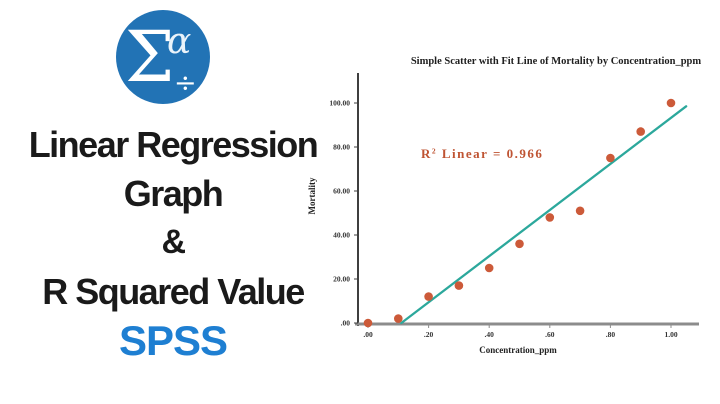  Describe the element at coordinates (611, 334) in the screenshot. I see `x-tick-label: .80` at that location.